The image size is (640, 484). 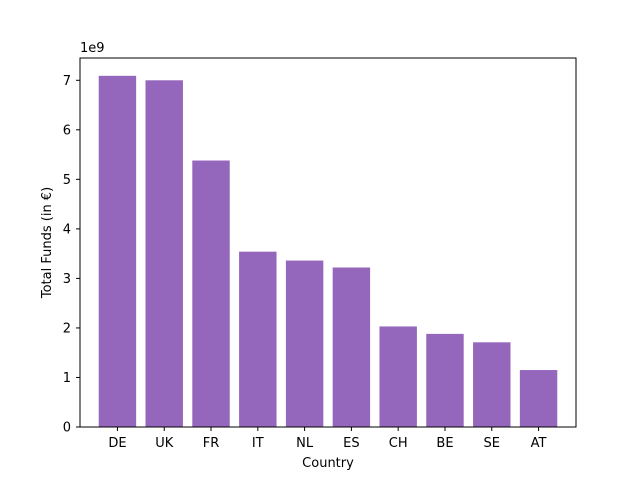 What do you see at coordinates (92, 48) in the screenshot?
I see `y-axis-offset-label: 1e9` at bounding box center [92, 48].